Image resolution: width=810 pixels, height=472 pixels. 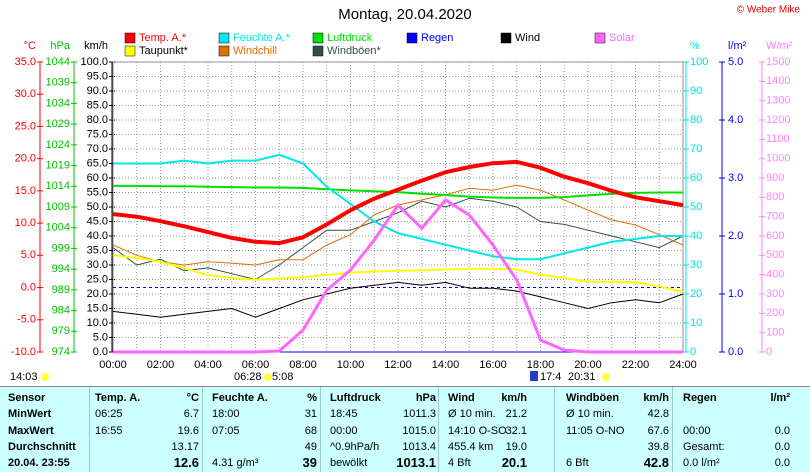 What do you see at coordinates (97, 250) in the screenshot?
I see `y-tick-label: 35.0` at bounding box center [97, 250].